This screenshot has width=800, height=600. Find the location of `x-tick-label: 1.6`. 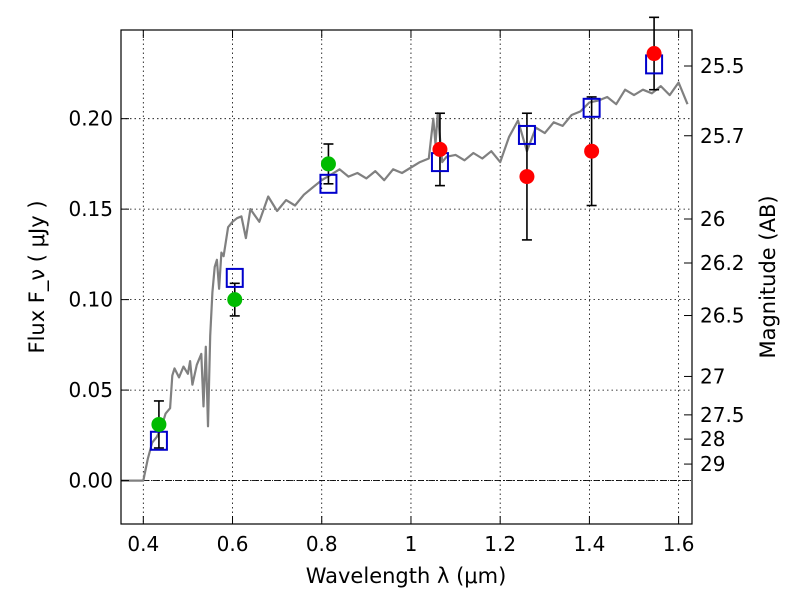

x-tick-label: 1.6 is located at coordinates (679, 544).